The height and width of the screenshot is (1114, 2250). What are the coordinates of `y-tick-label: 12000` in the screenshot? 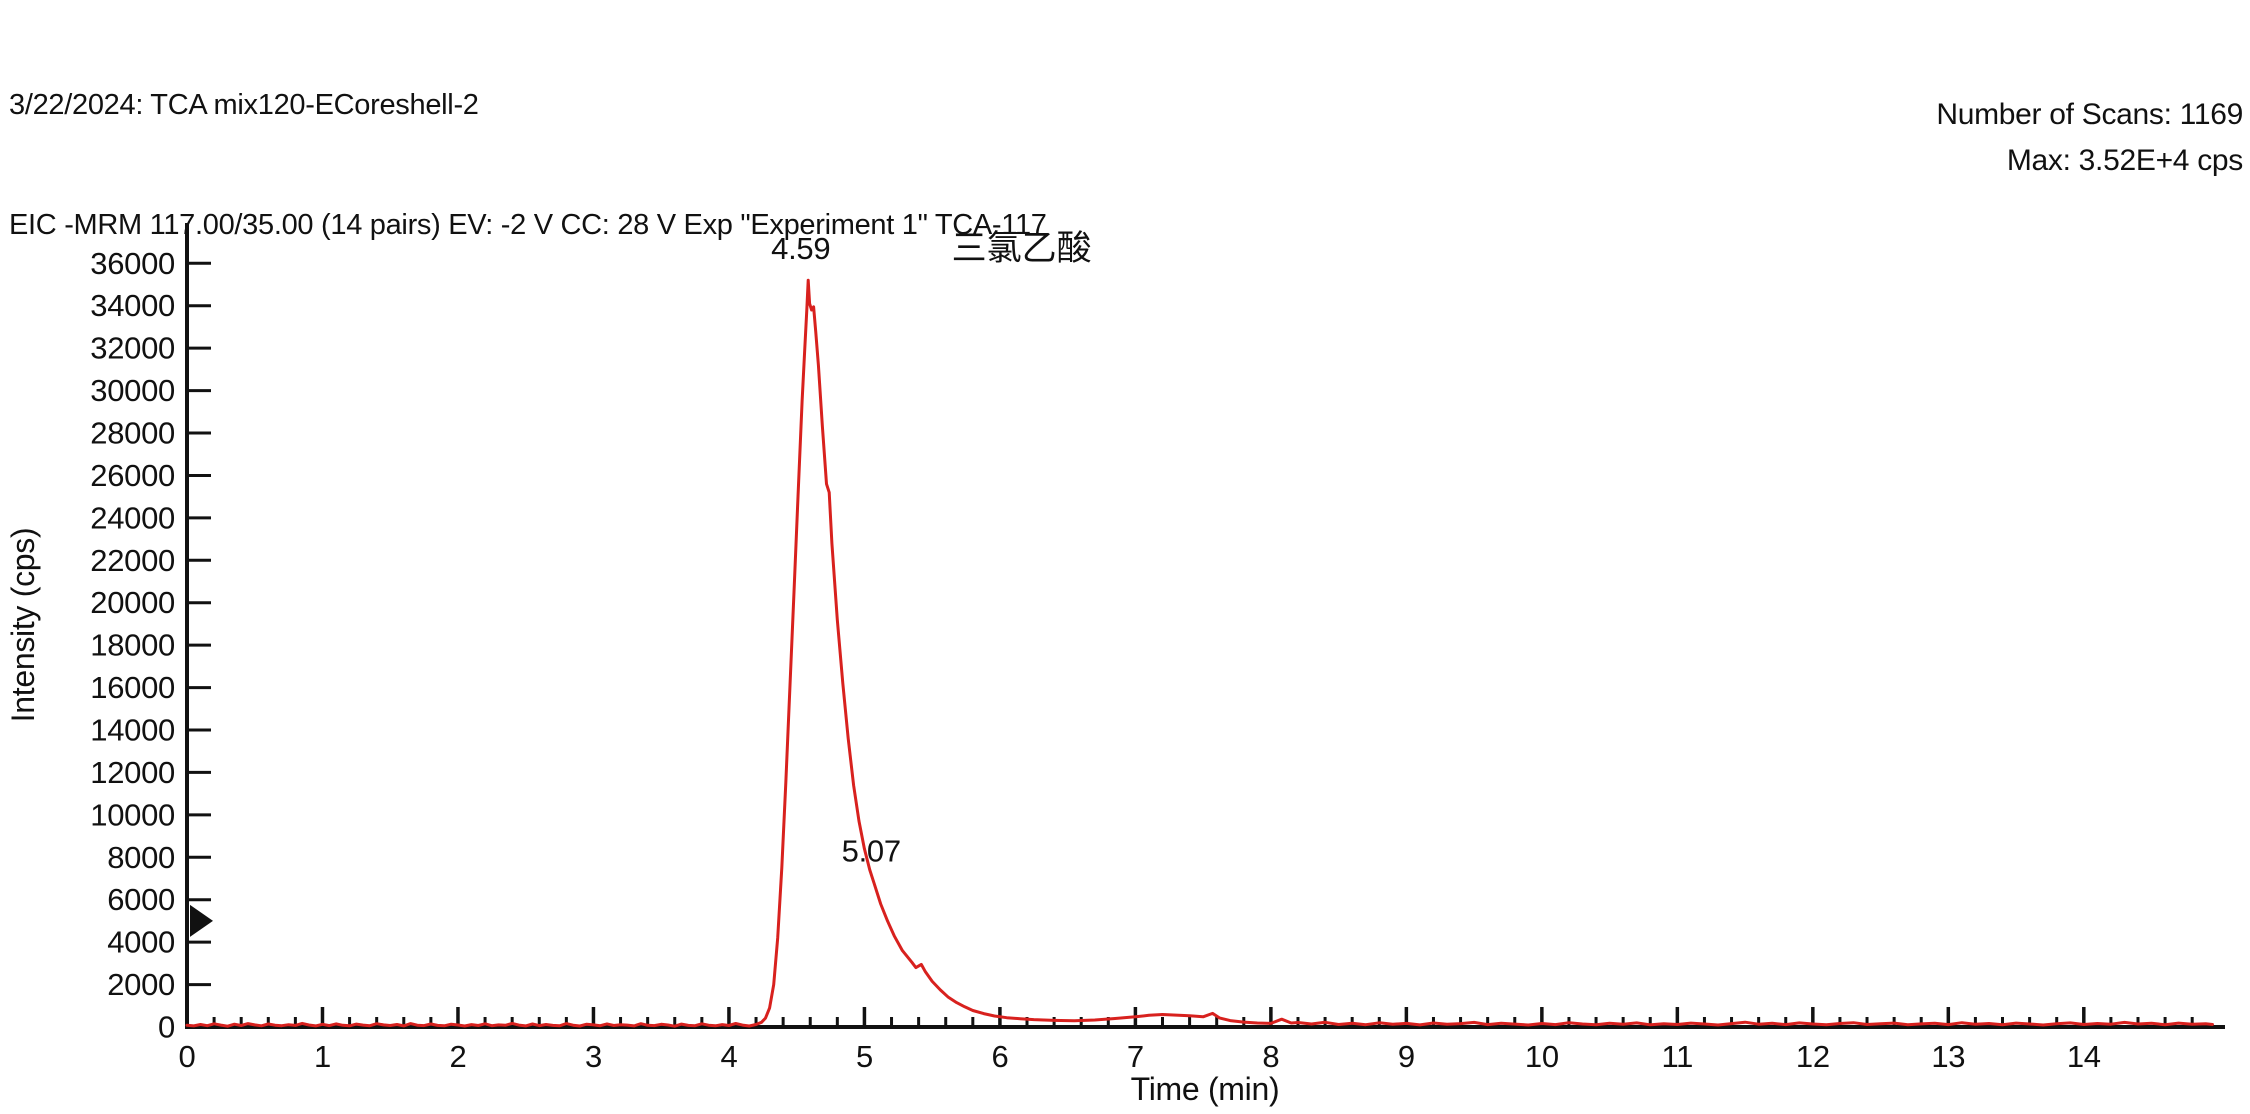 It's located at (132, 772).